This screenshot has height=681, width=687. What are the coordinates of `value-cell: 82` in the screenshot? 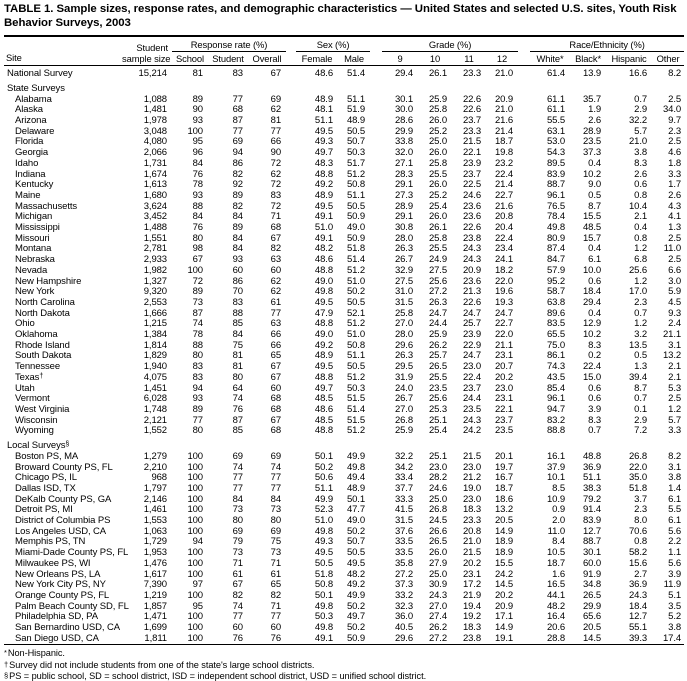 It's located at (237, 206).